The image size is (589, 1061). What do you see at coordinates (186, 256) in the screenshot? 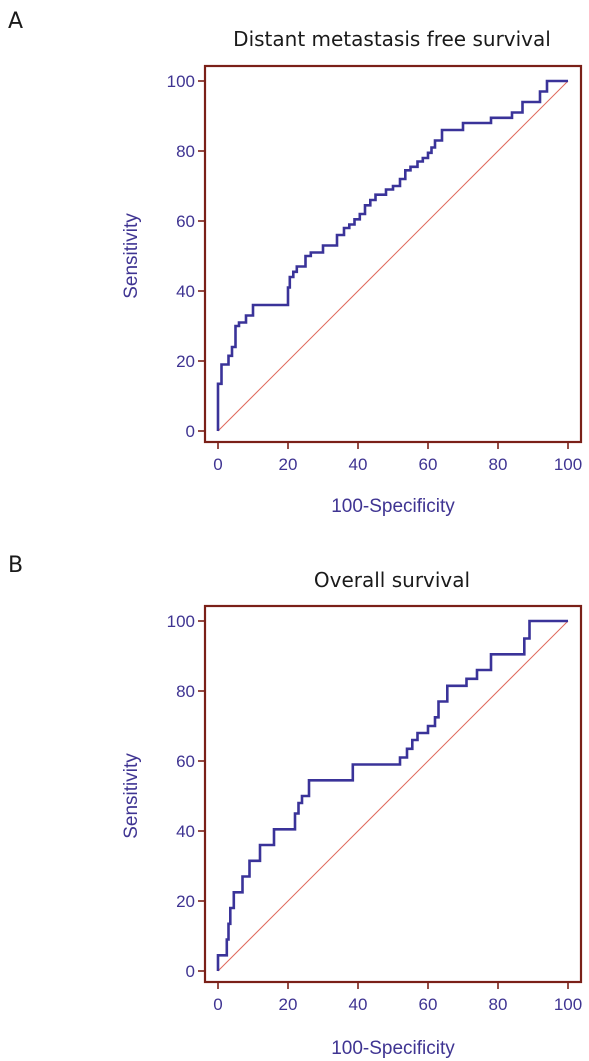
I see `y-axis-a: 0 20 40 60 80 100` at bounding box center [186, 256].